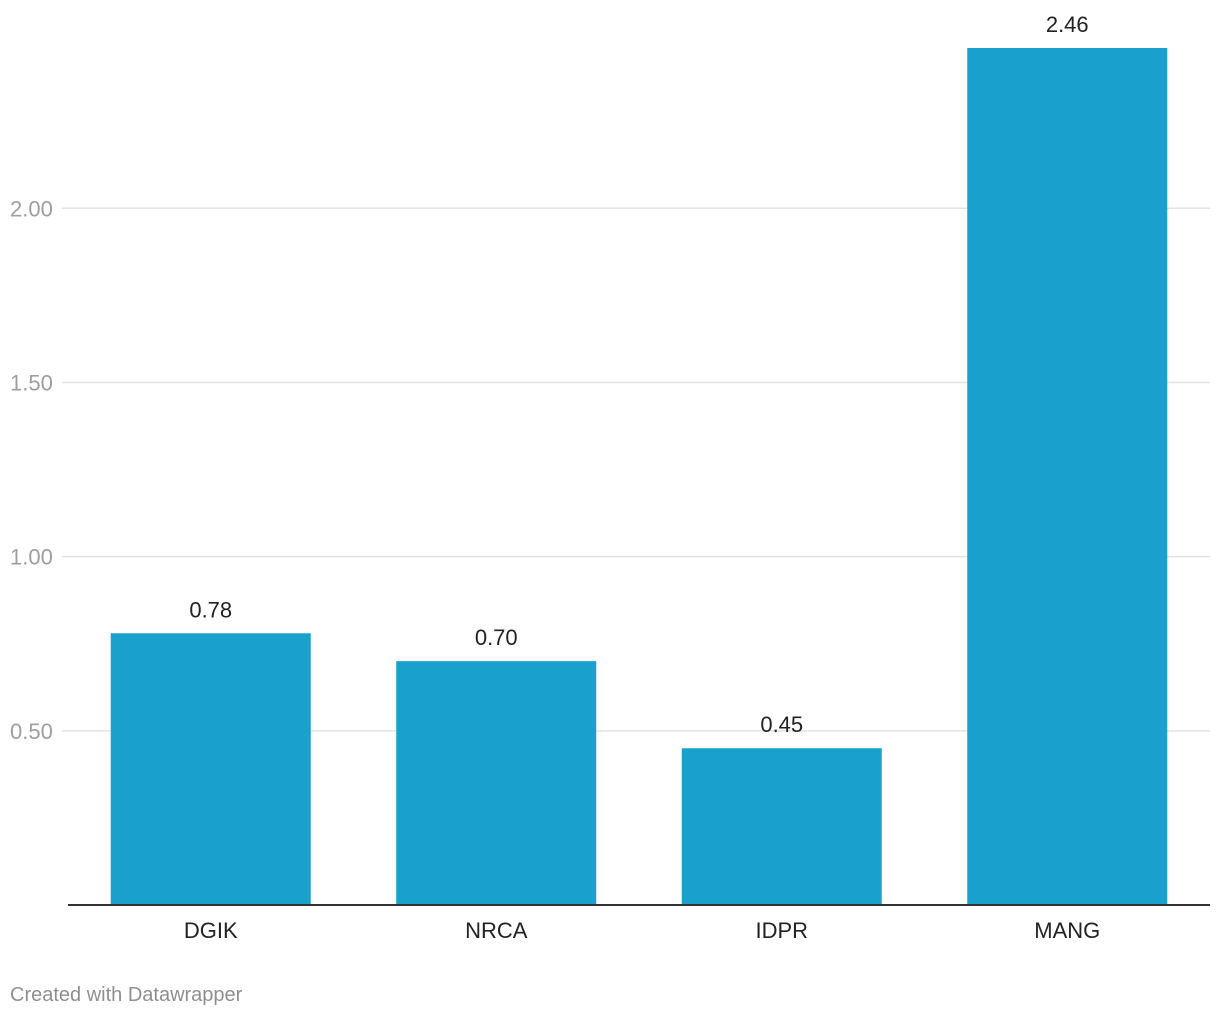 This screenshot has height=1020, width=1220. What do you see at coordinates (781, 826) in the screenshot?
I see `bar-idpr` at bounding box center [781, 826].